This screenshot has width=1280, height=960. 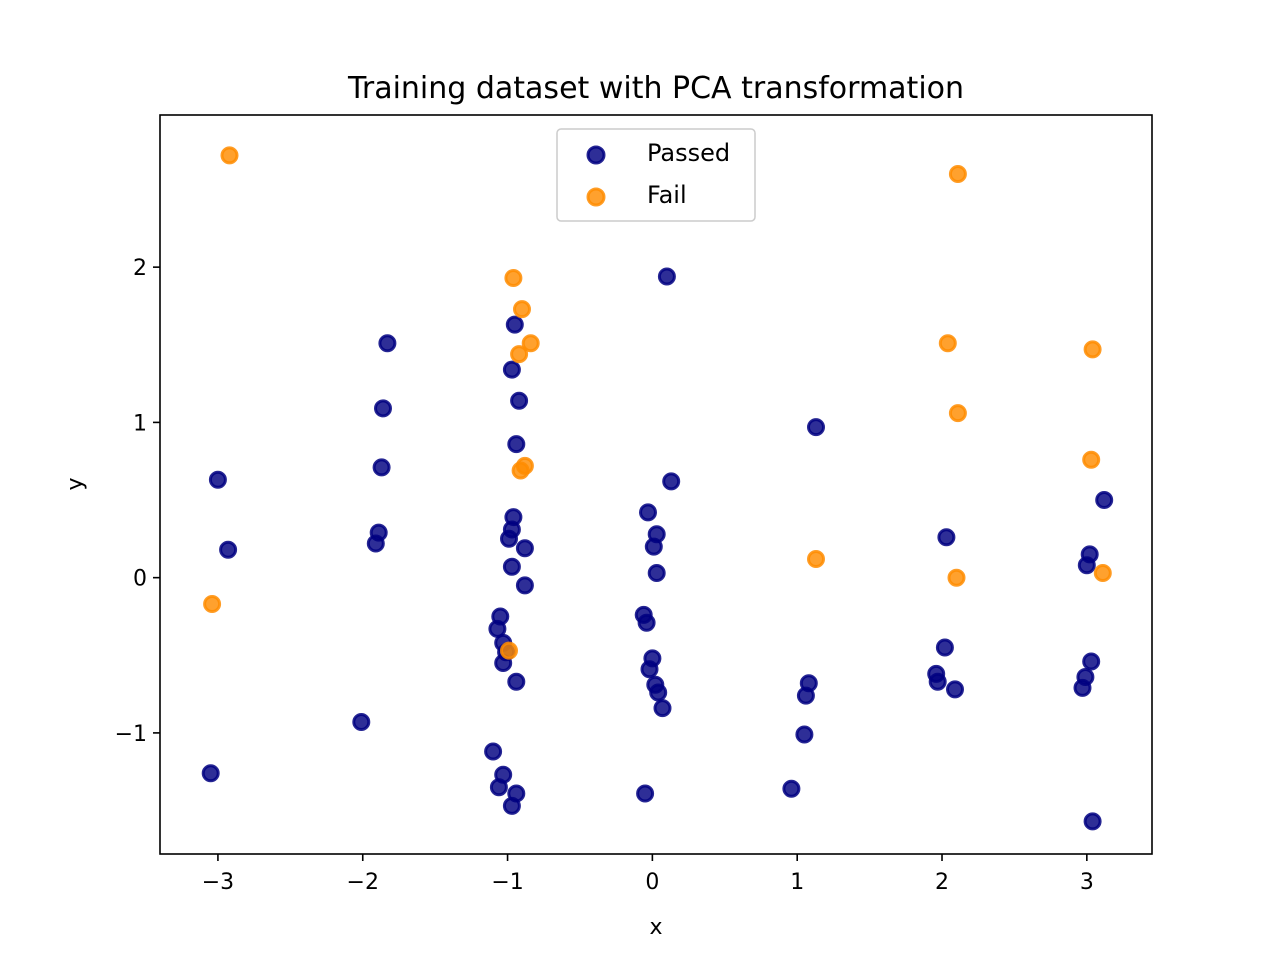 What do you see at coordinates (652, 882) in the screenshot?
I see `x-tick-label: 0` at bounding box center [652, 882].